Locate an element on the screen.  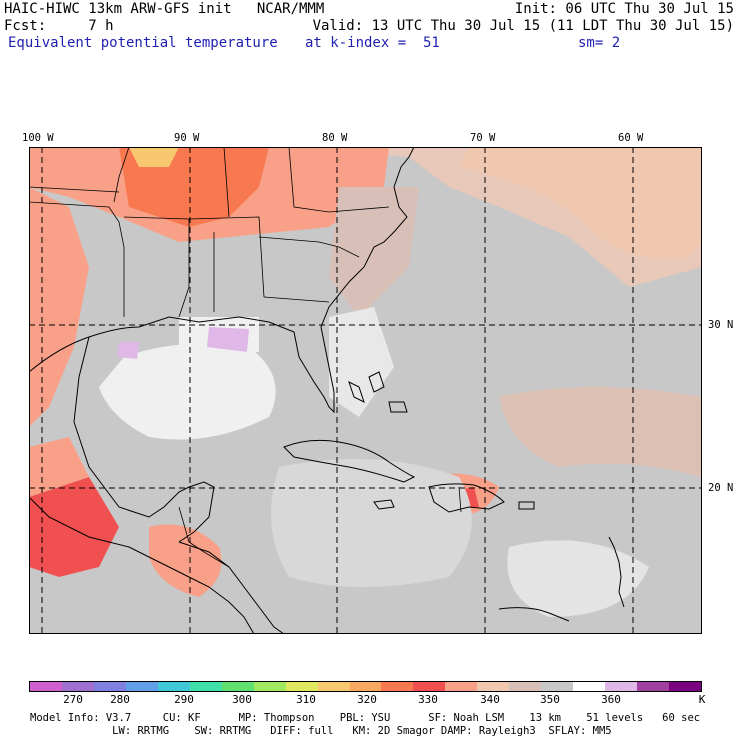
lon-label-90w: 90 W is located at coordinates (187, 138).